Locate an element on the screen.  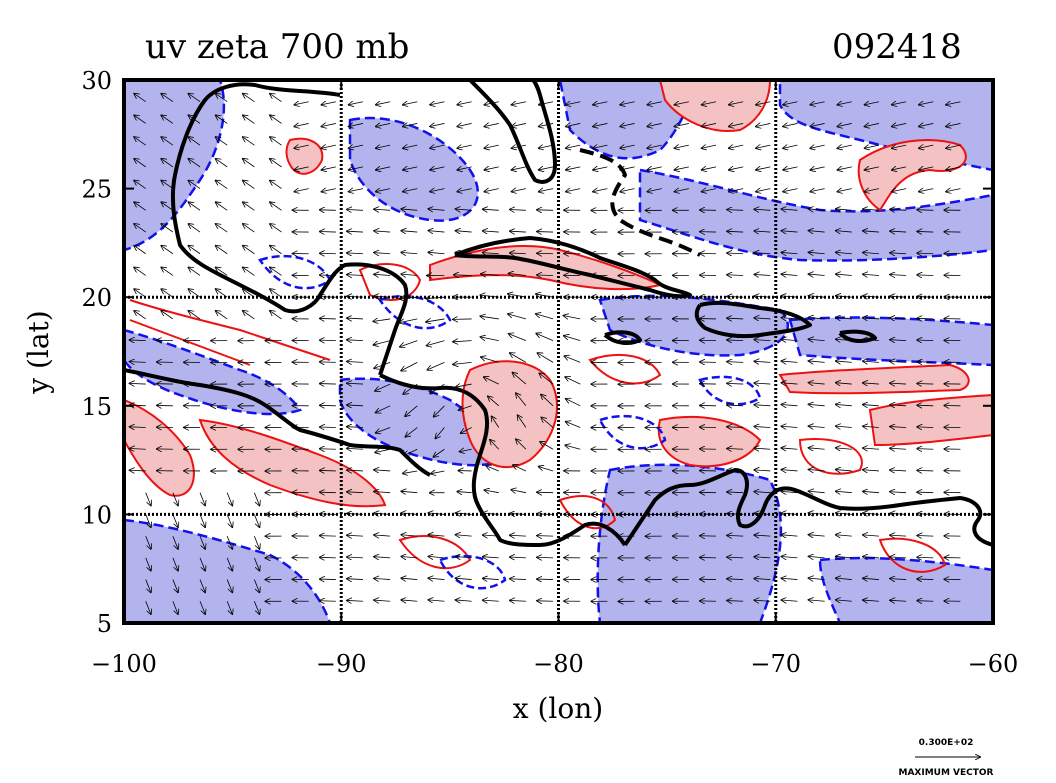
coastline-jamaica is located at coordinates (622, 337).